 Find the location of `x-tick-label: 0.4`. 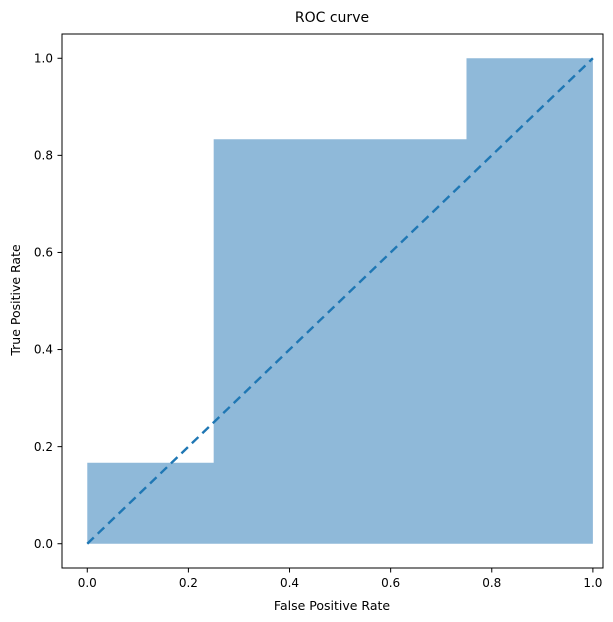

x-tick-label: 0.4 is located at coordinates (289, 583).